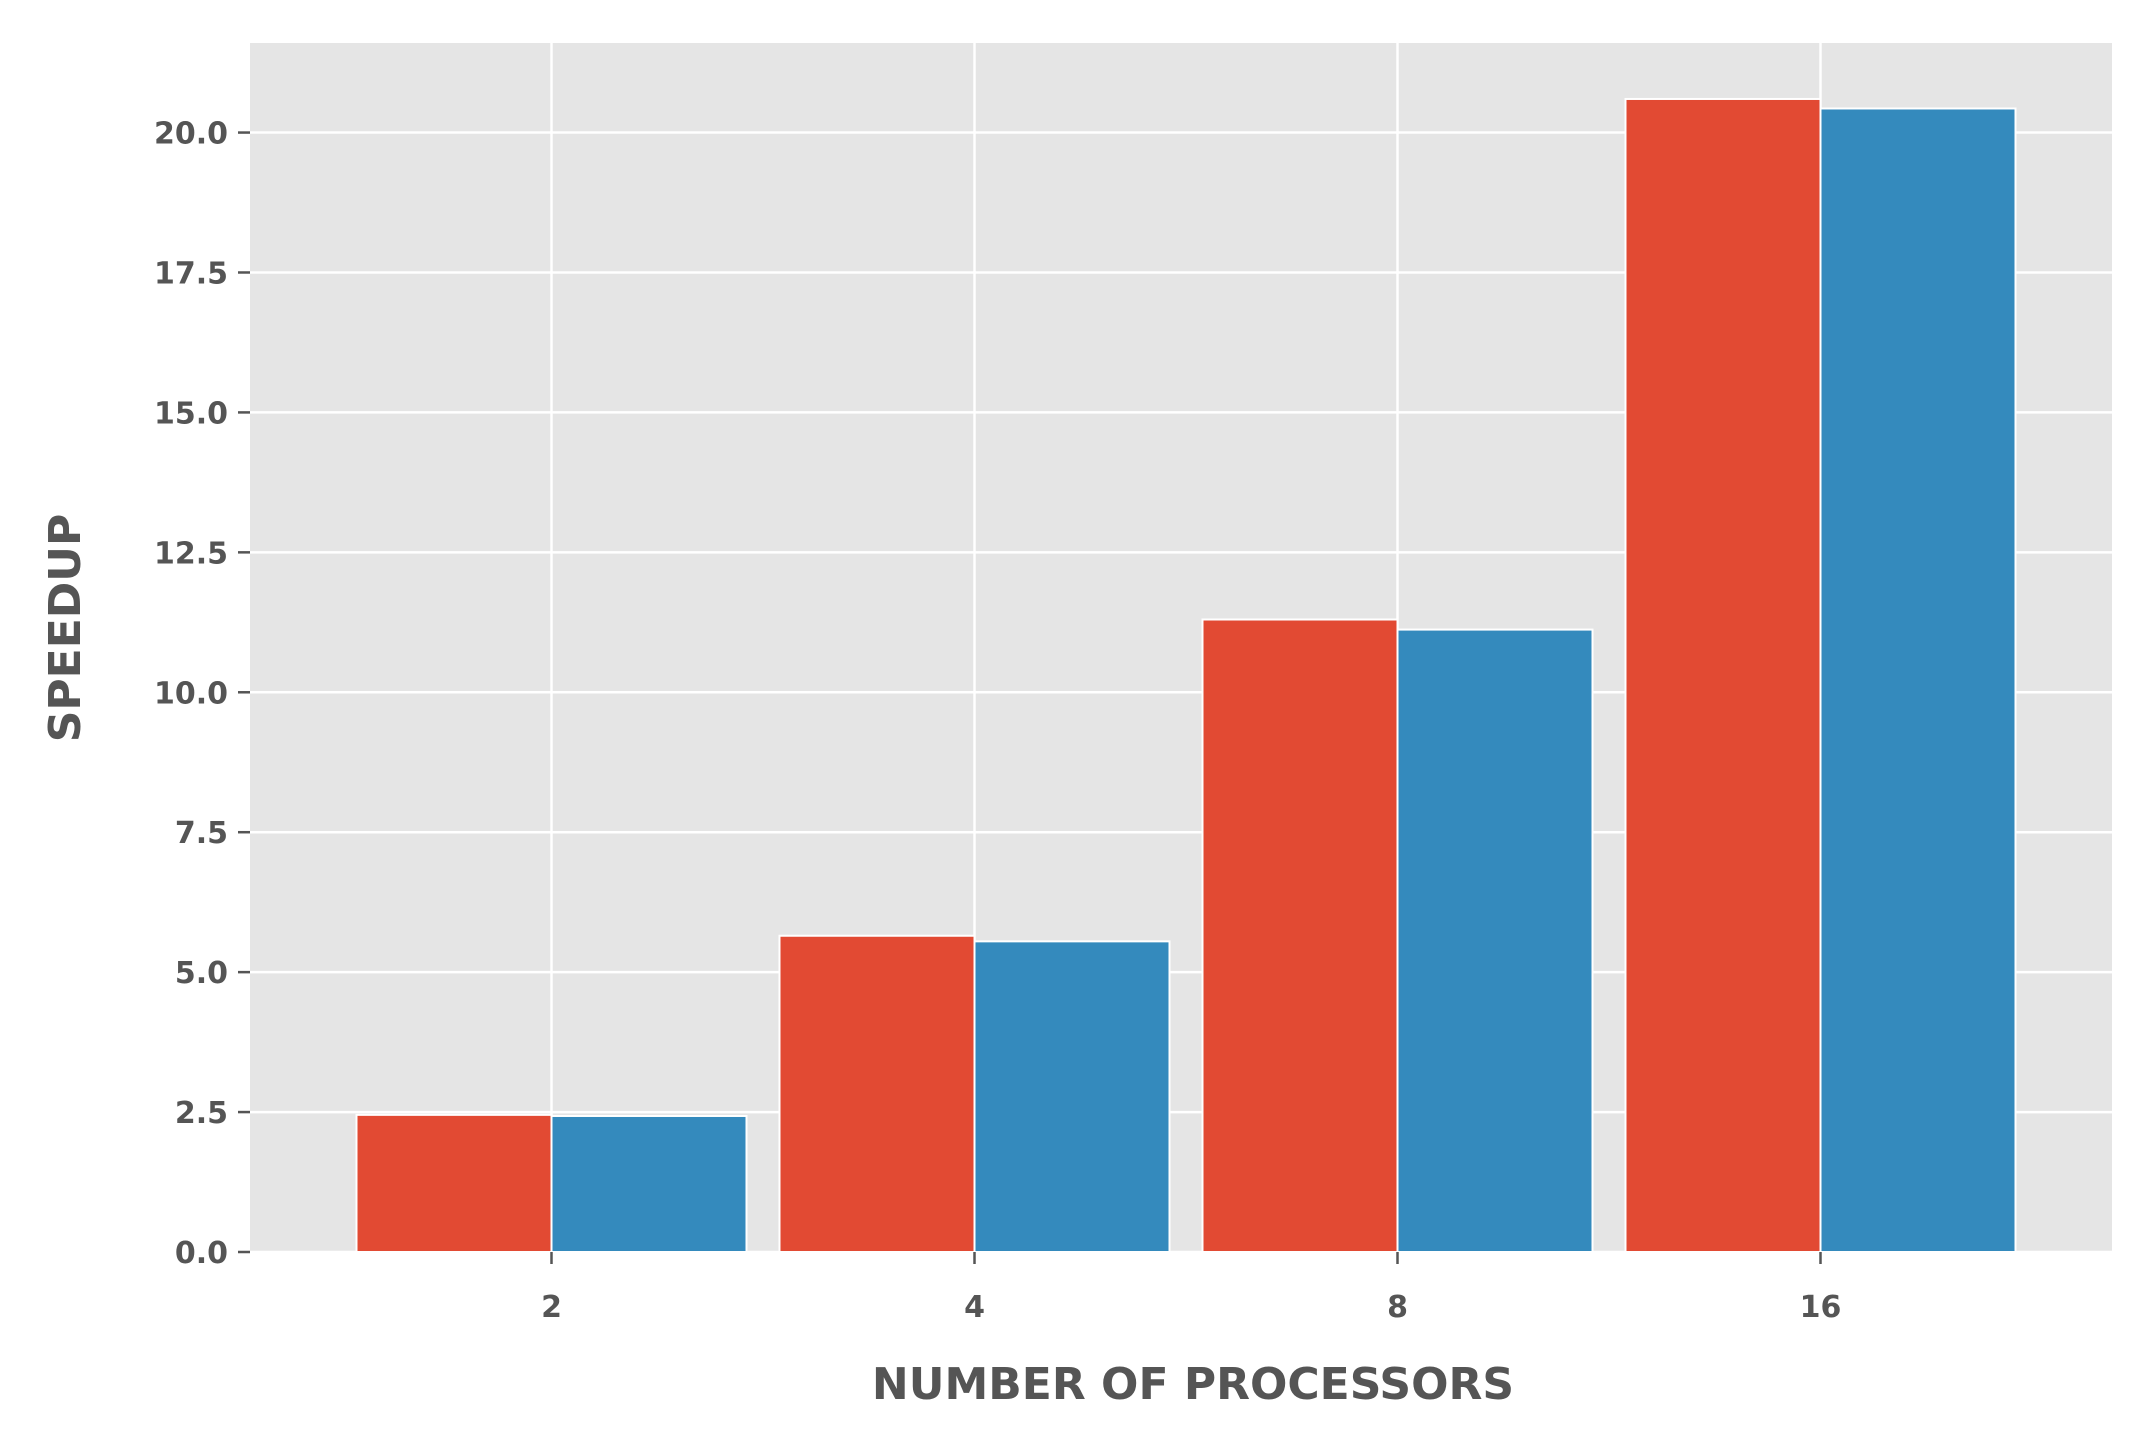  I want to click on x-tick-label: 4, so click(974, 1307).